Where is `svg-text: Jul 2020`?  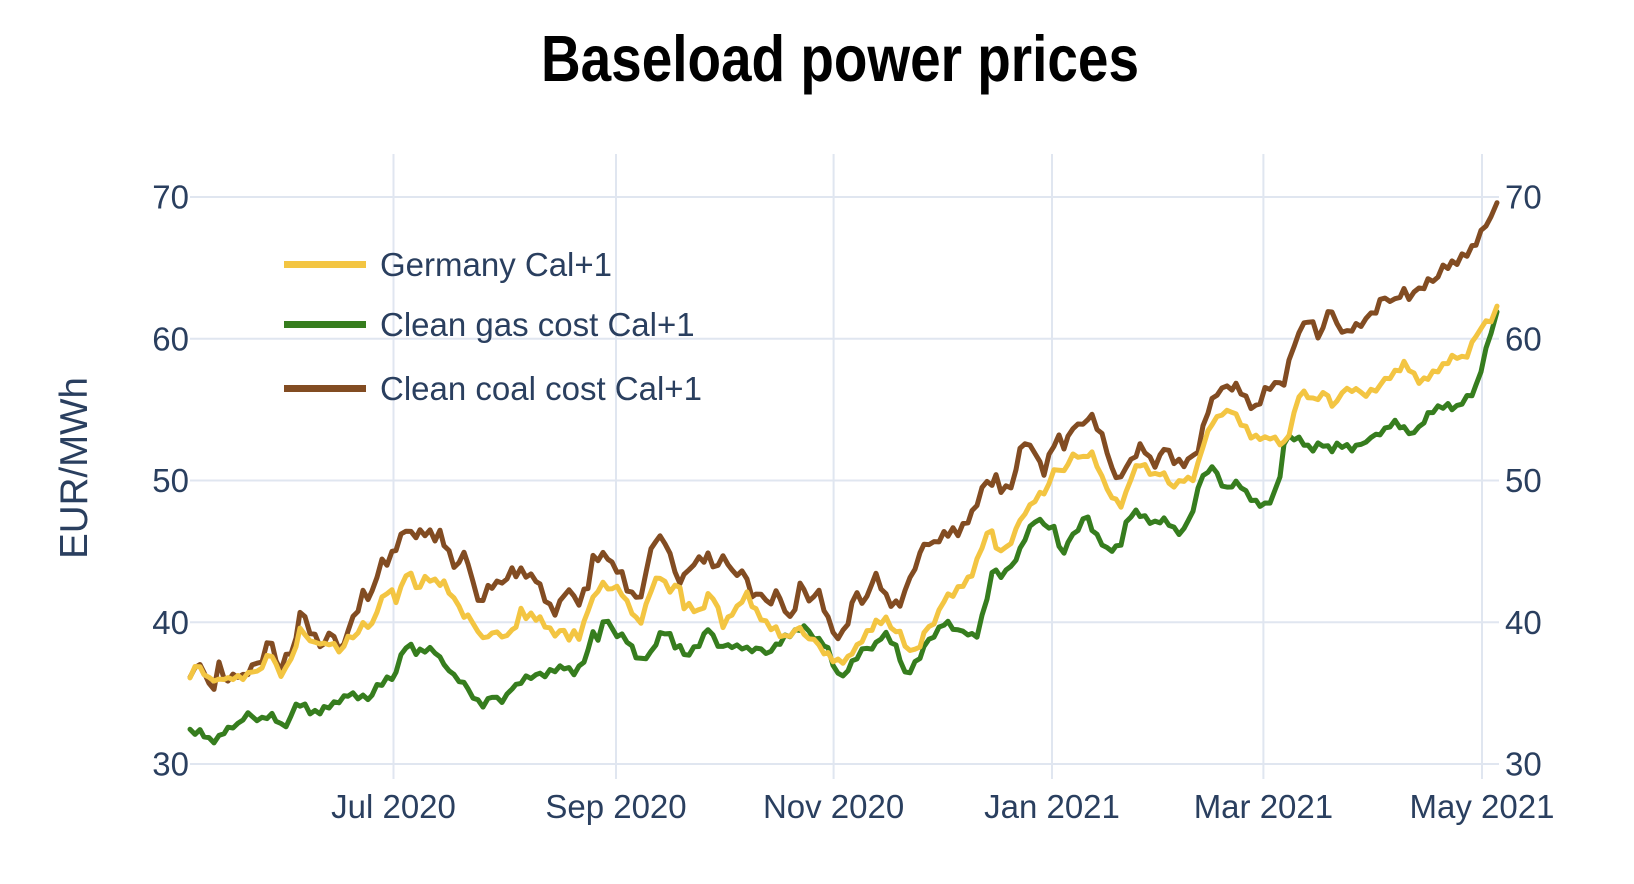
svg-text: Jul 2020 is located at coordinates (393, 806).